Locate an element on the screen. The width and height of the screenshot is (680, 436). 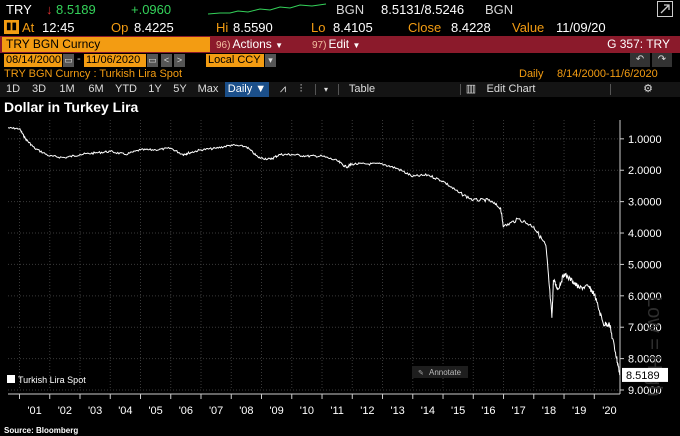
edit-label: Edit is located at coordinates (339, 44).